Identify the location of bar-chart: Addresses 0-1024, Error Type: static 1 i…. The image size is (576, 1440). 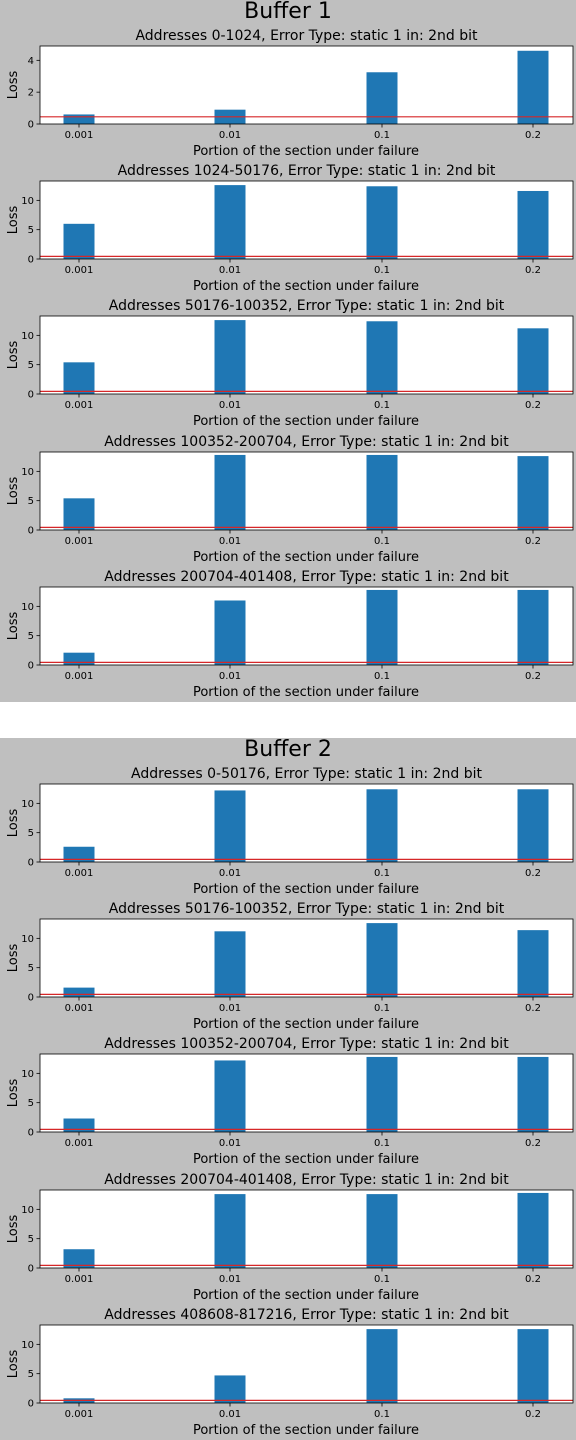
(290, 93).